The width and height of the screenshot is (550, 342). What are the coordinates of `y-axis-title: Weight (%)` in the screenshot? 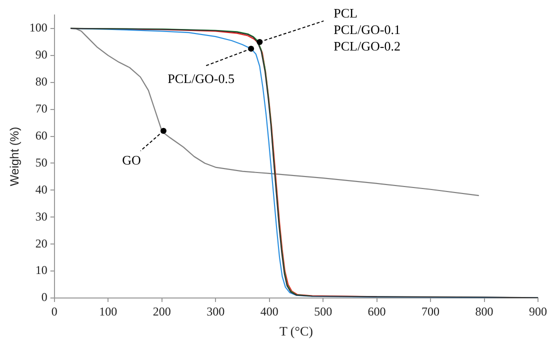 It's located at (15, 156).